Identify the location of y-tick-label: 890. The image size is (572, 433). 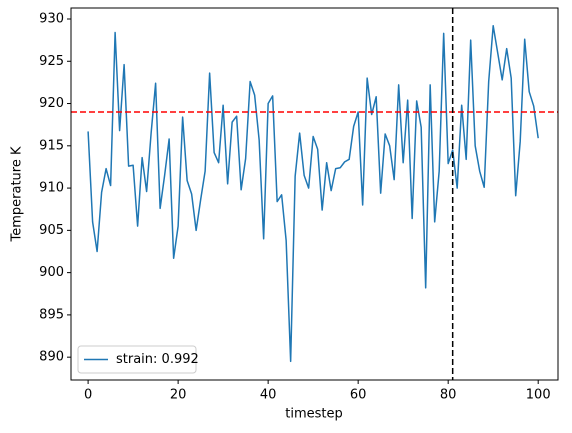
(51, 357).